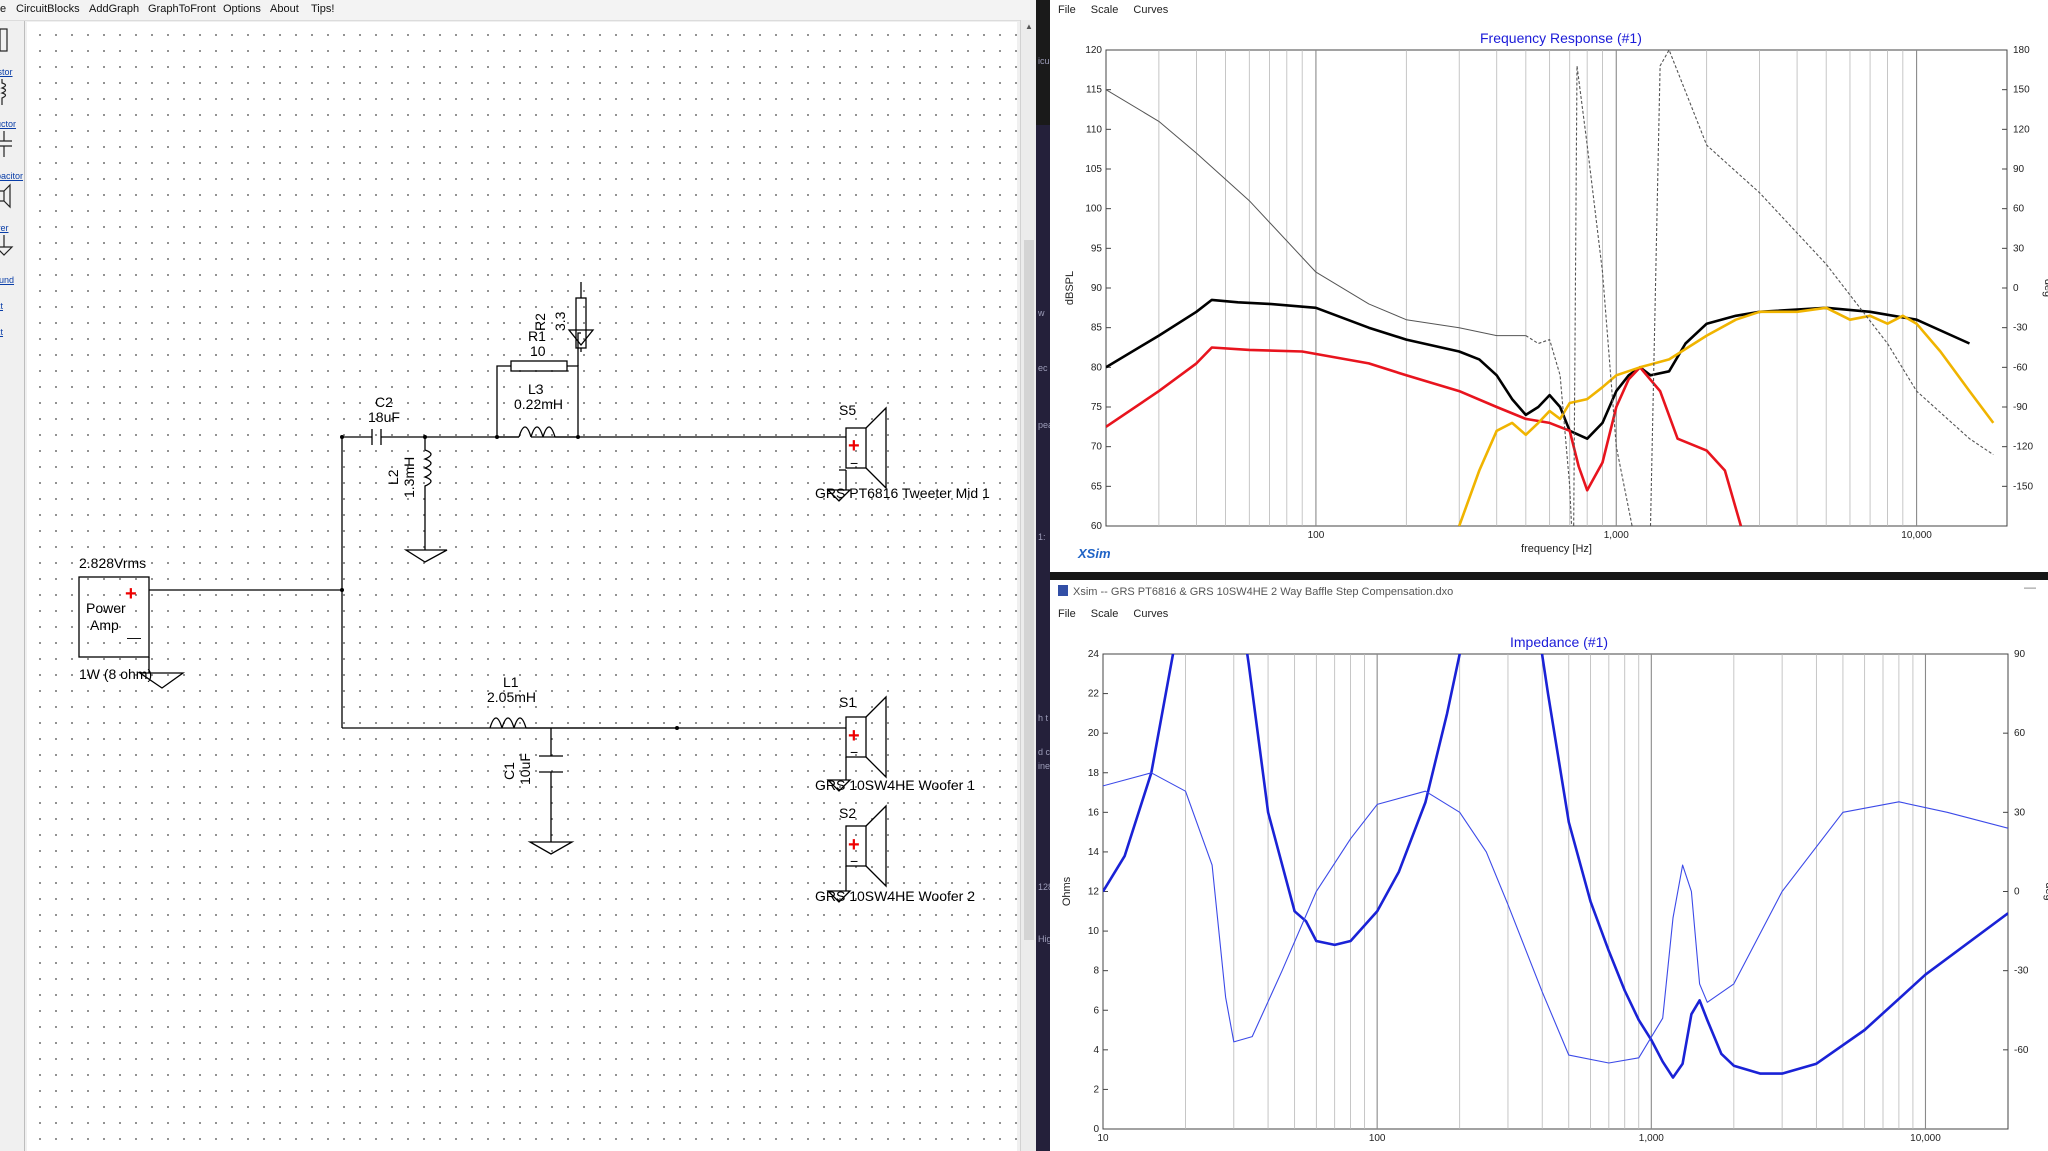 This screenshot has width=2048, height=1151. What do you see at coordinates (1096, 971) in the screenshot?
I see `imp-y-tick-label: 8` at bounding box center [1096, 971].